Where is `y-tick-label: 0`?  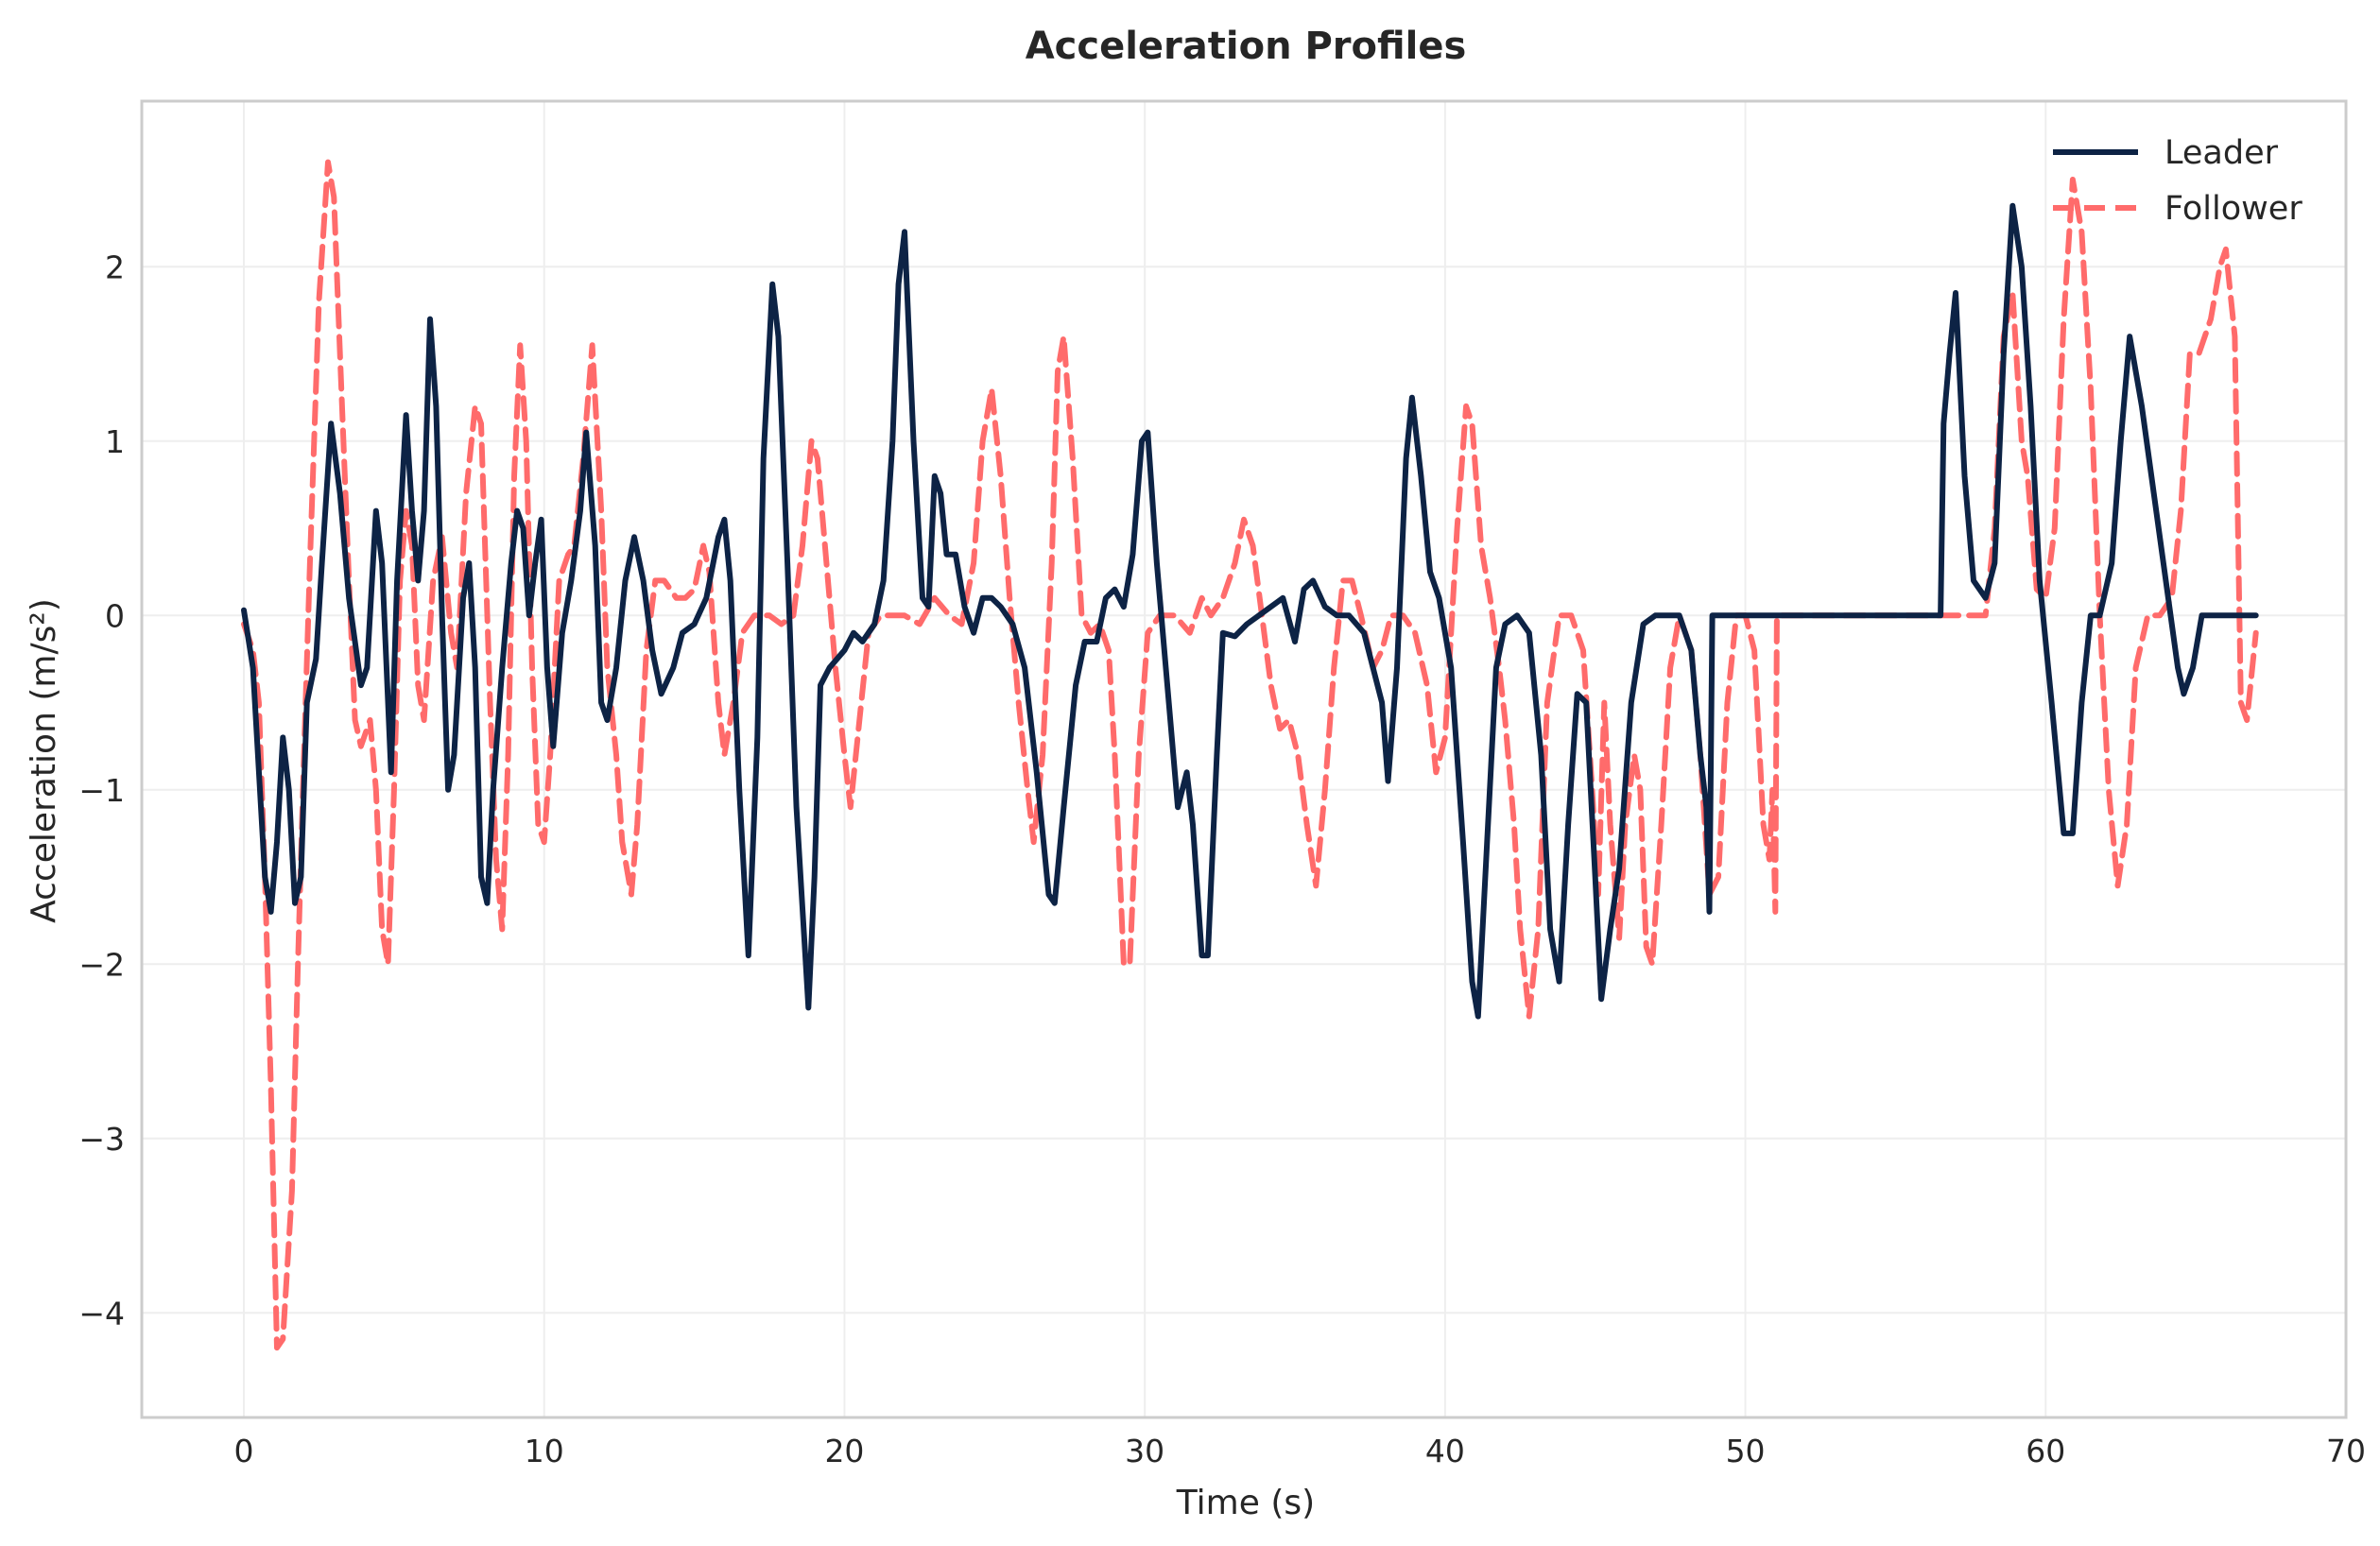 y-tick-label: 0 is located at coordinates (115, 616).